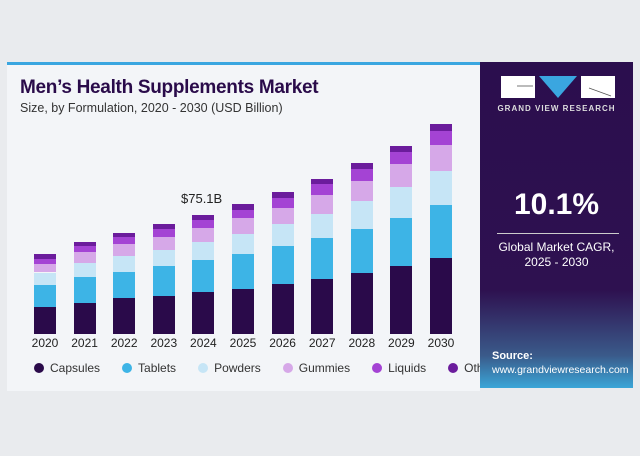  Describe the element at coordinates (243, 343) in the screenshot. I see `x-tick-label: 2025` at that location.